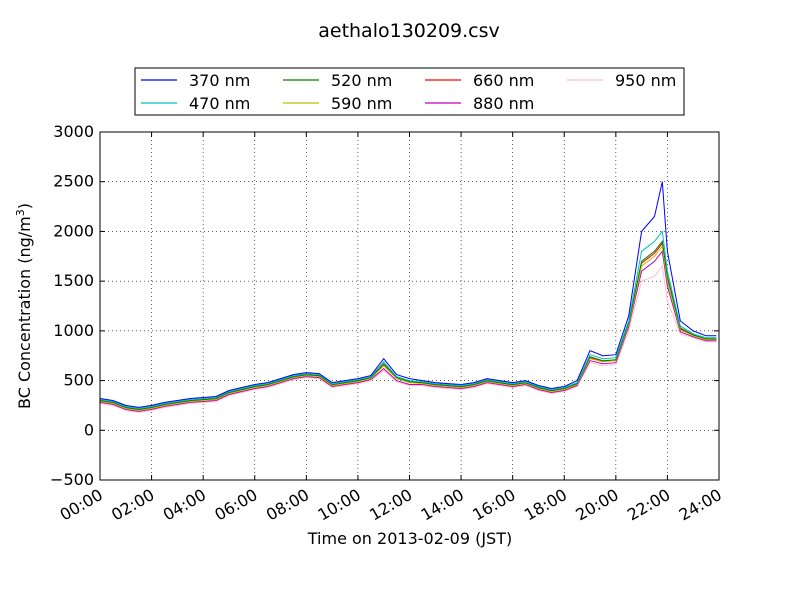  I want to click on x-tick-label: 24:00, so click(700, 505).